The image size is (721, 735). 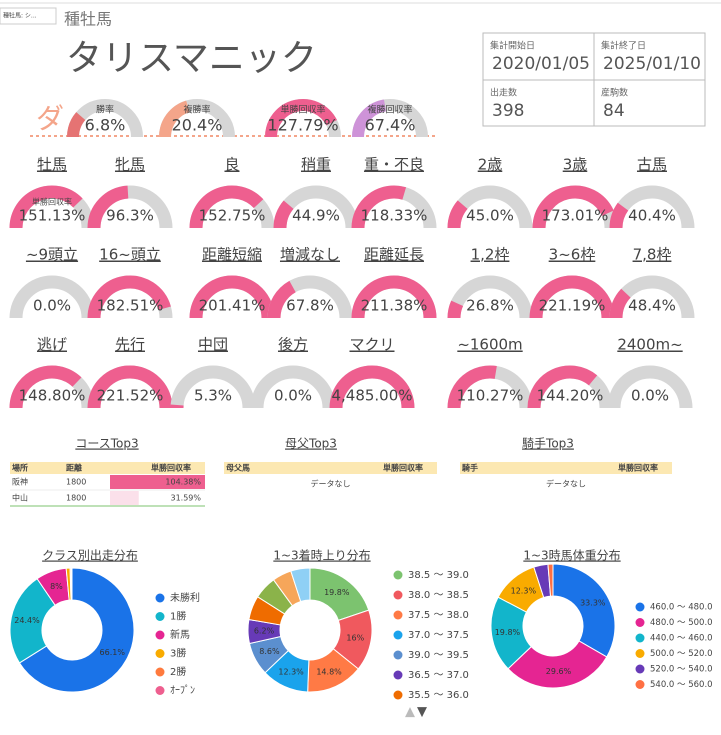 What do you see at coordinates (178, 653) in the screenshot?
I see `legend-label: 3勝` at bounding box center [178, 653].